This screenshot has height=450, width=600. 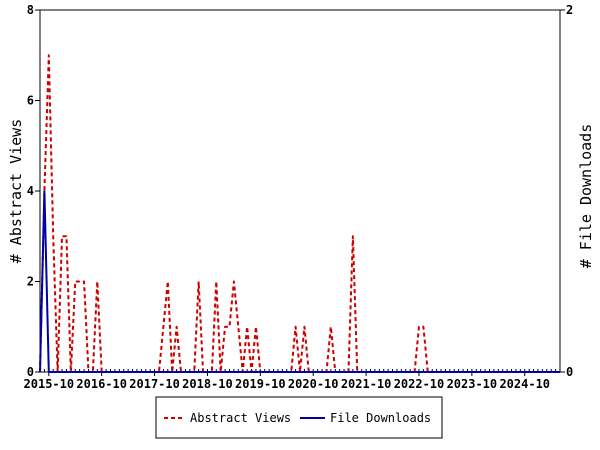 What do you see at coordinates (101, 384) in the screenshot?
I see `x-tick-label: 2016-10` at bounding box center [101, 384].